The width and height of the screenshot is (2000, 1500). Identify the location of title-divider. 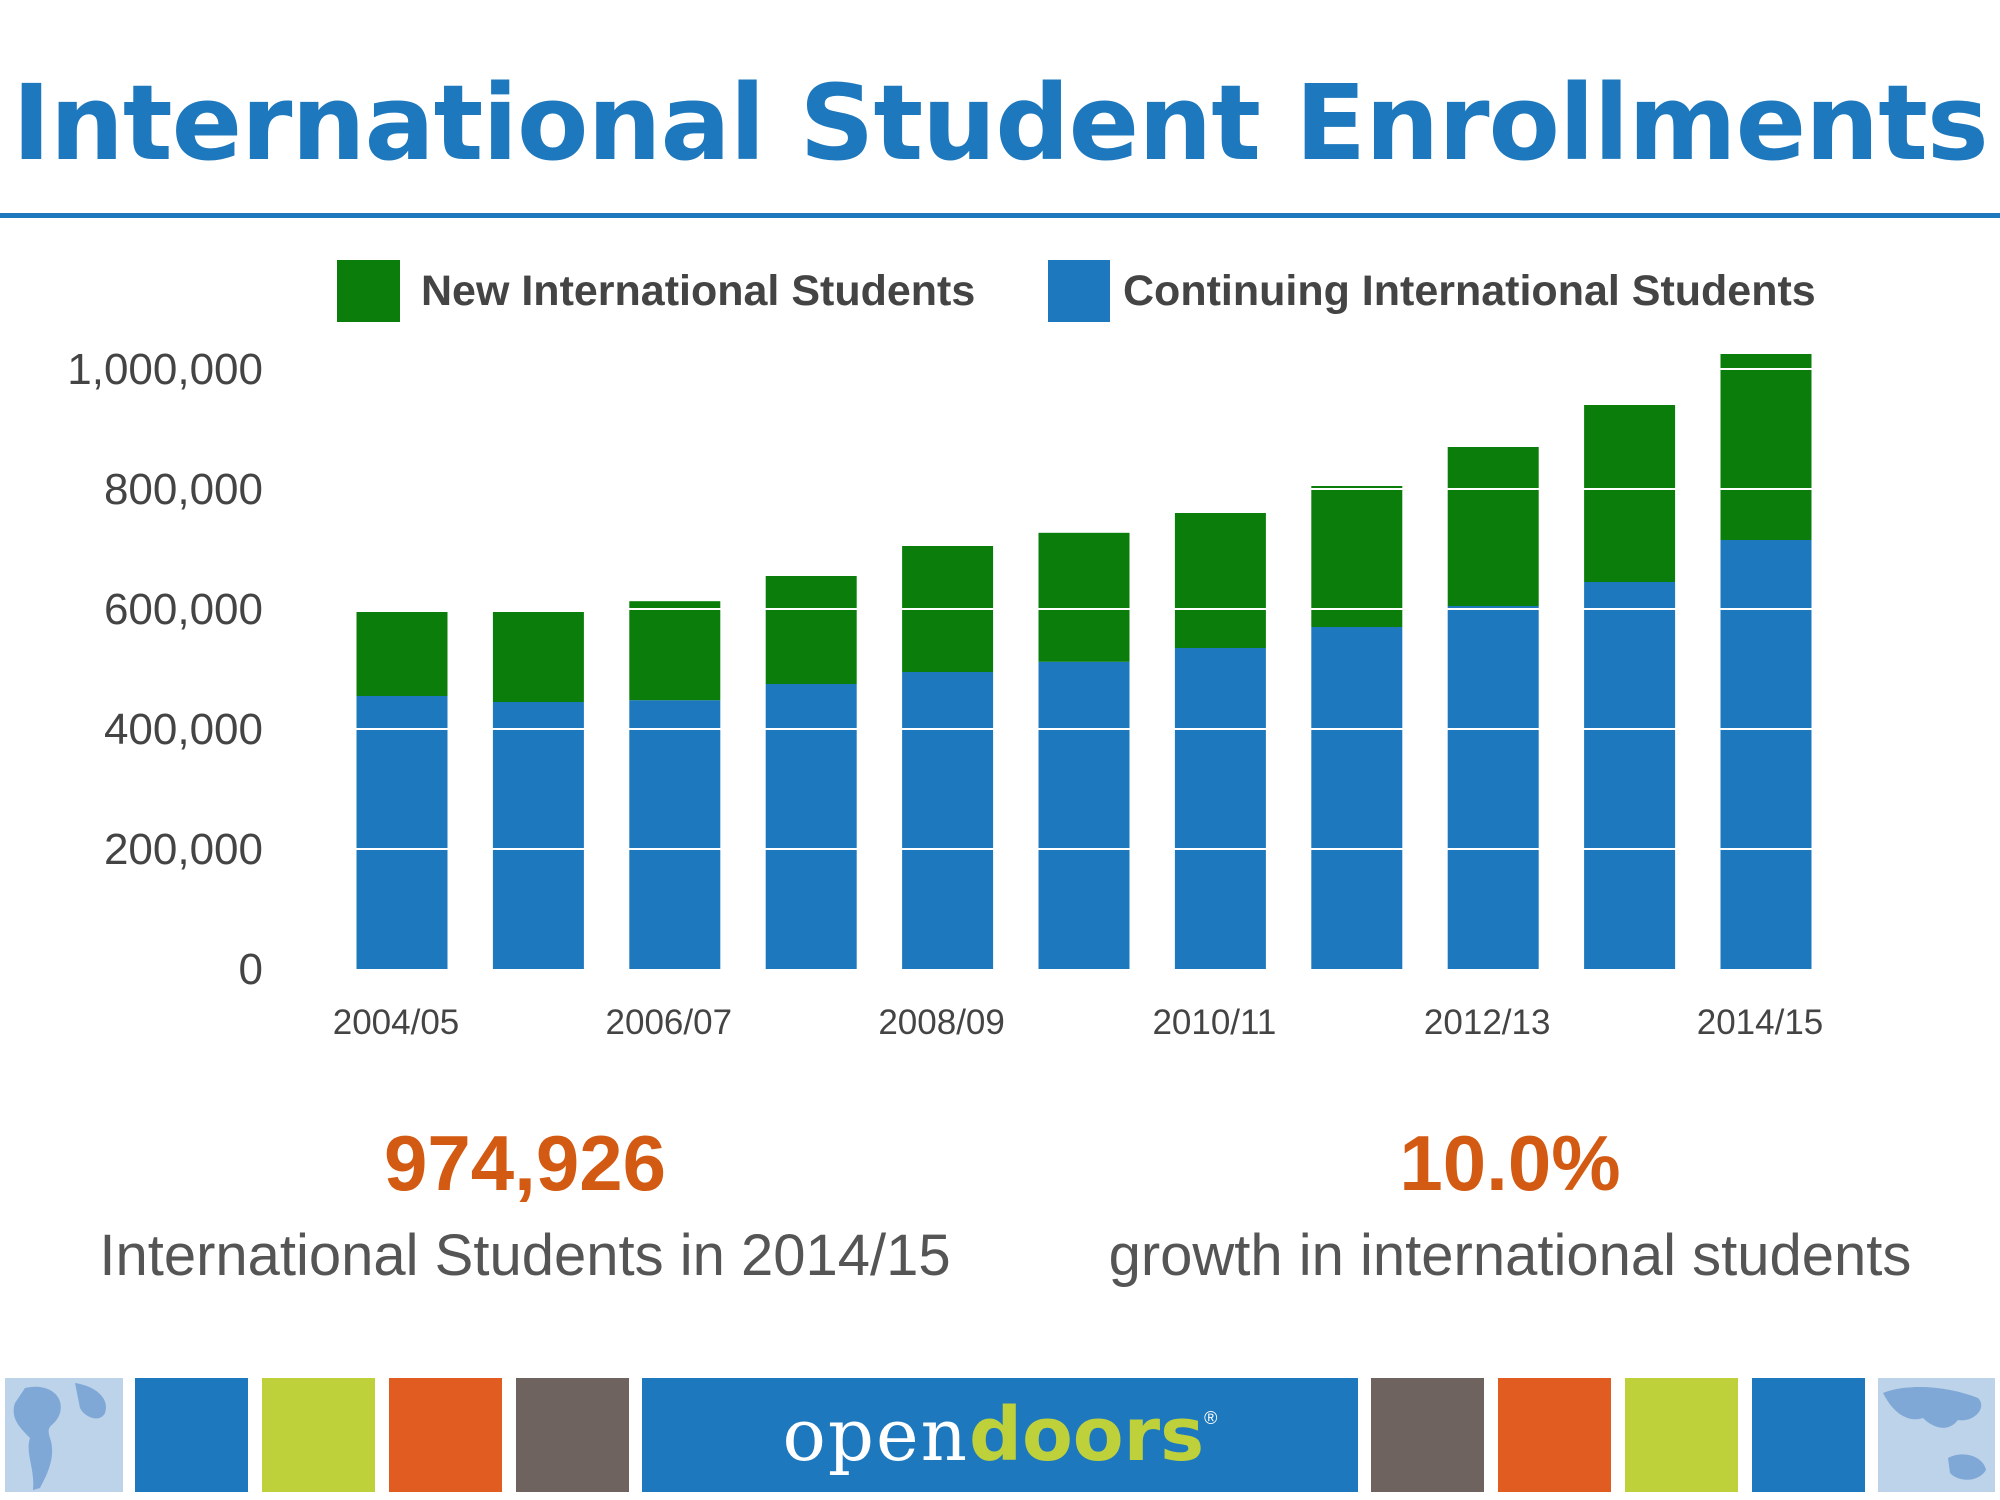
(1000, 215).